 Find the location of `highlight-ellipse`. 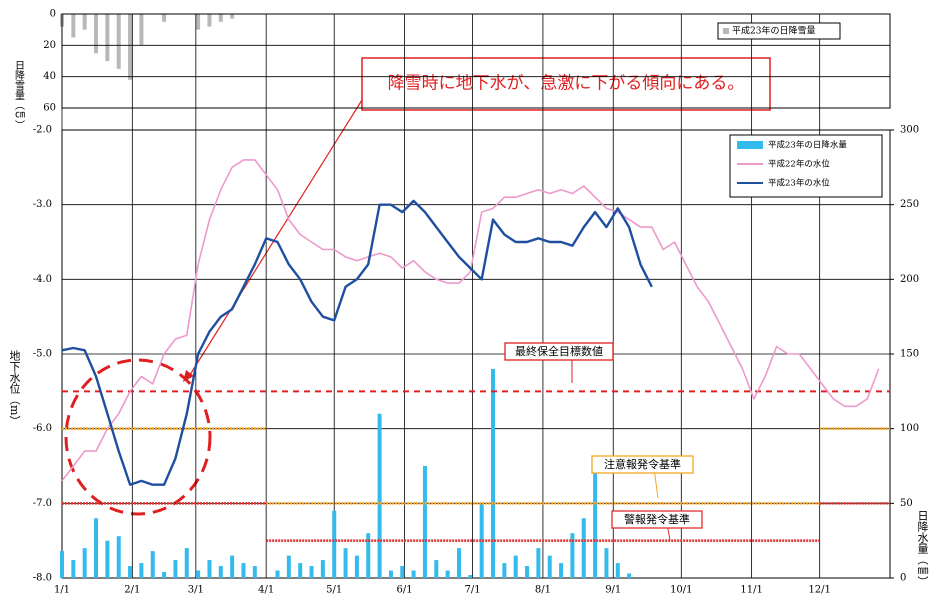

highlight-ellipse is located at coordinates (138, 437).